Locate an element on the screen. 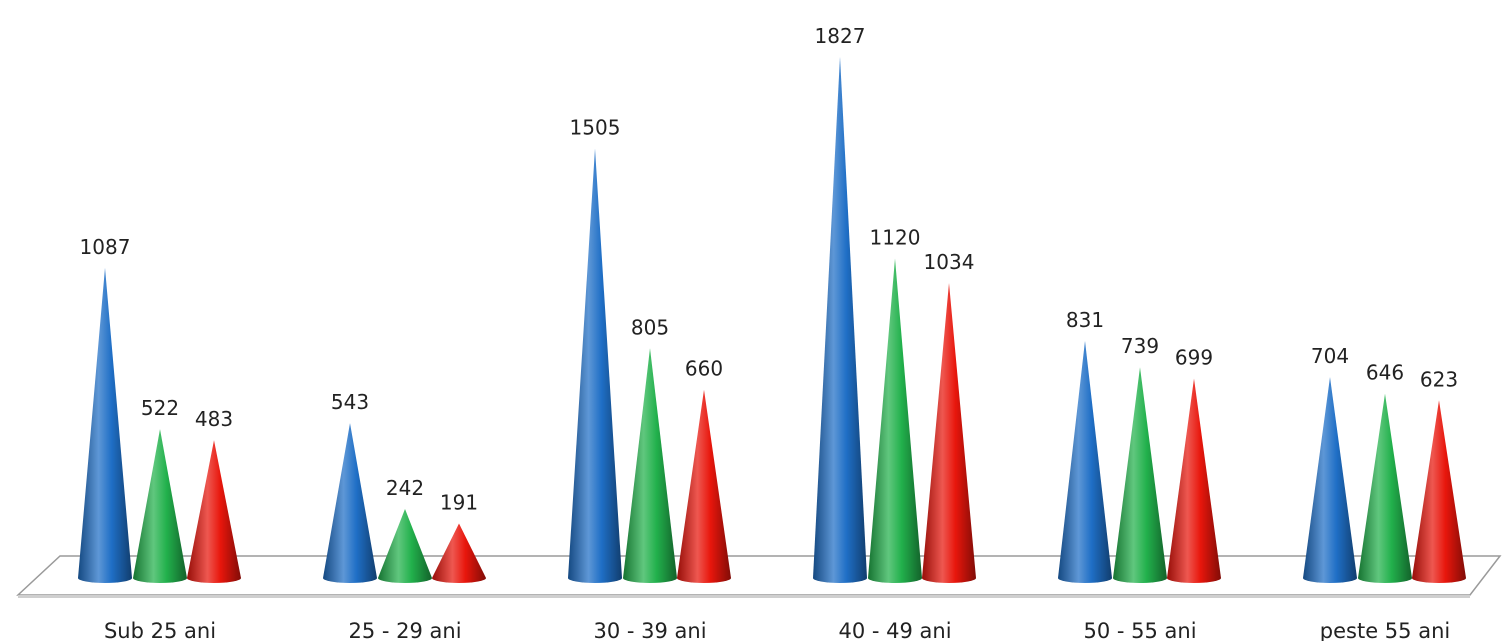 The image size is (1510, 641). category-label: 30 - 39 ani is located at coordinates (649, 630).